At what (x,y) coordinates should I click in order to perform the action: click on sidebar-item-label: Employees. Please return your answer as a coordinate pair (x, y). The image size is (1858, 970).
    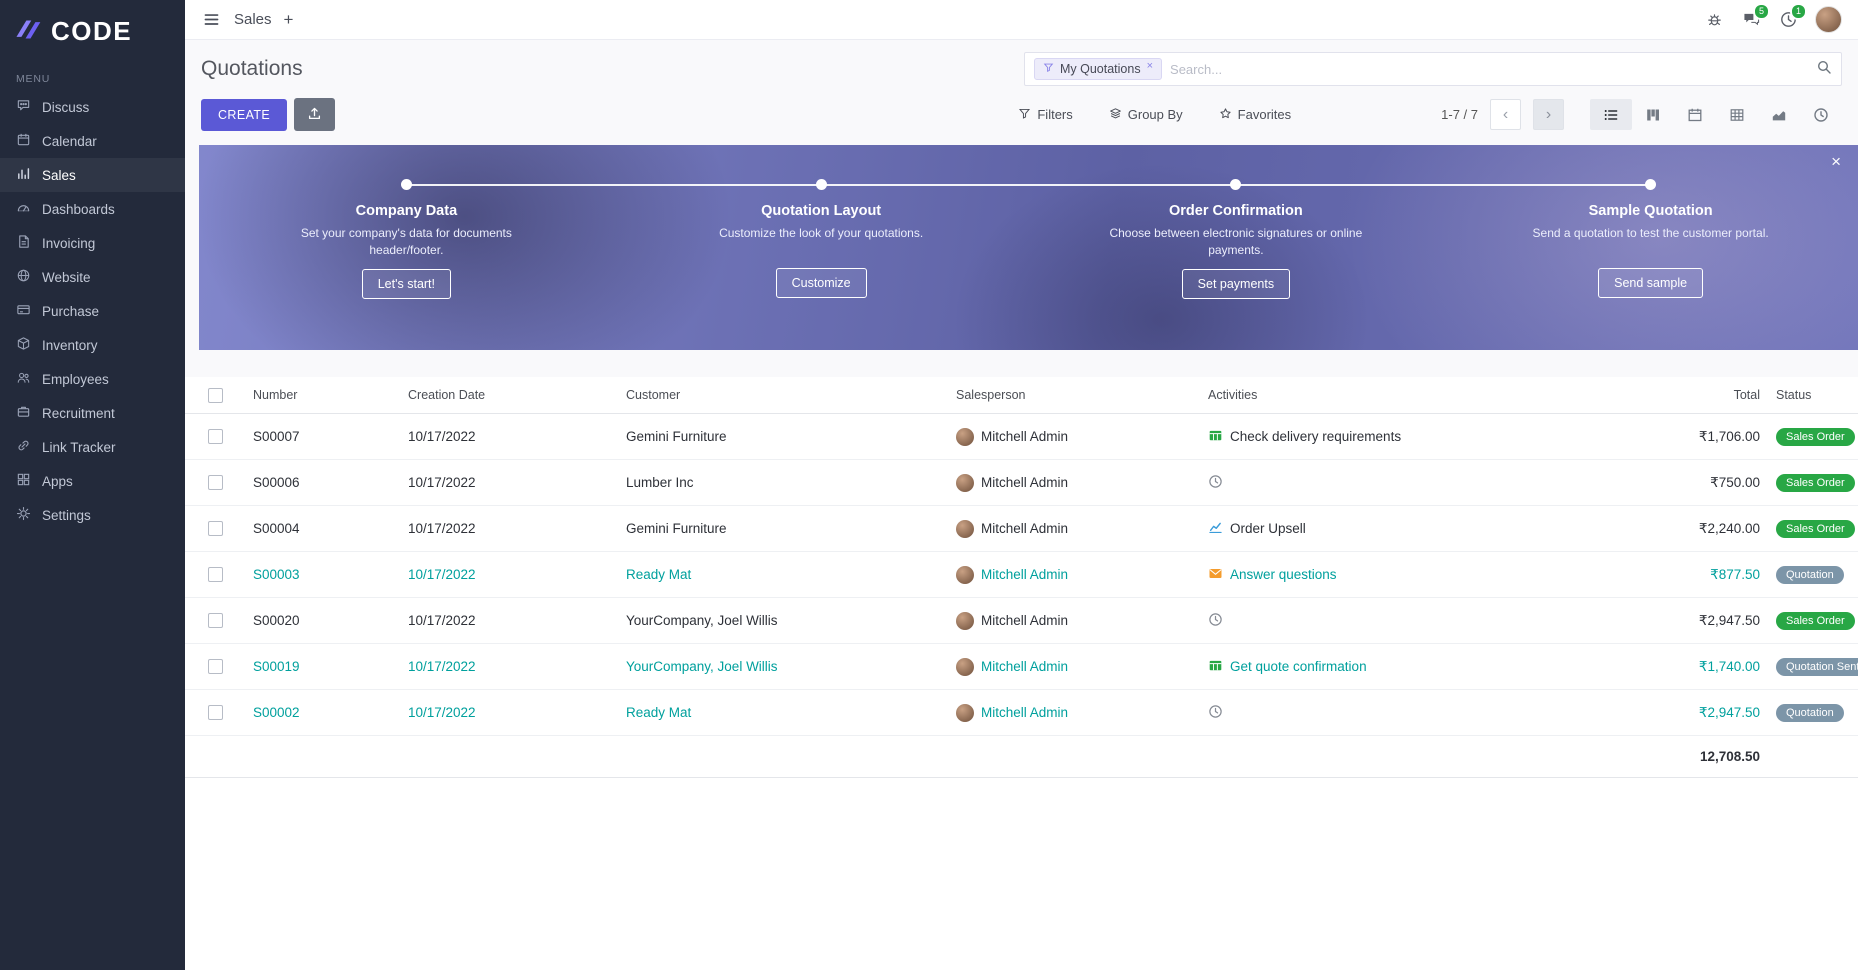
    Looking at the image, I should click on (75, 379).